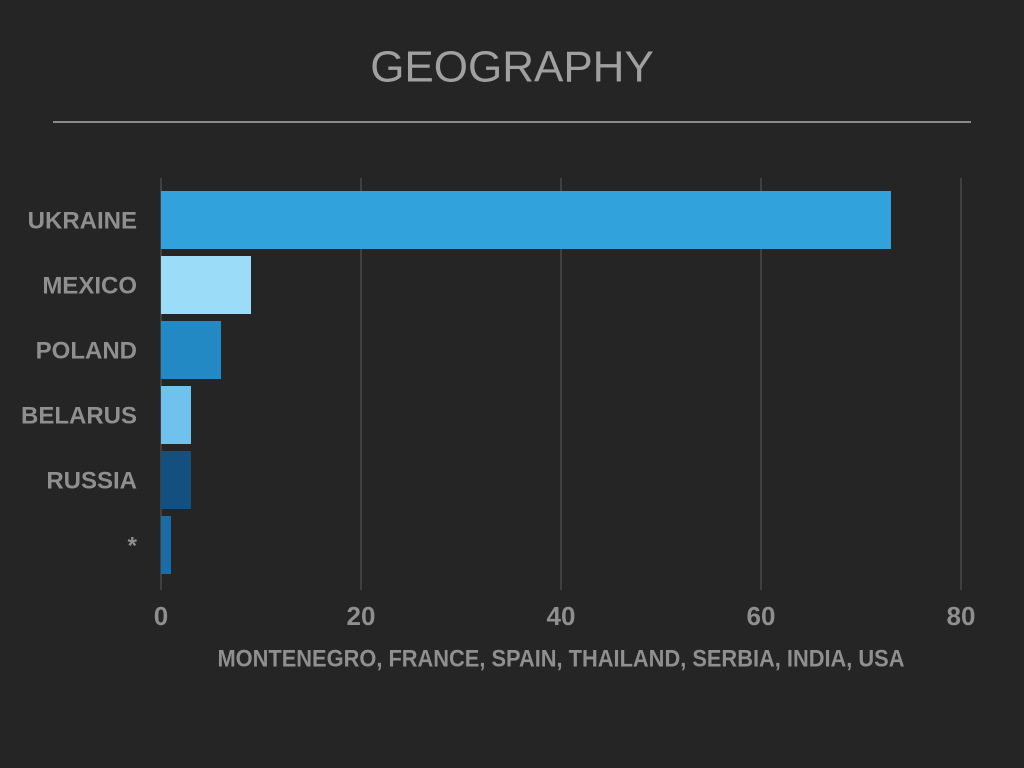 The image size is (1024, 768). What do you see at coordinates (561, 616) in the screenshot?
I see `x-tick-label: 40` at bounding box center [561, 616].